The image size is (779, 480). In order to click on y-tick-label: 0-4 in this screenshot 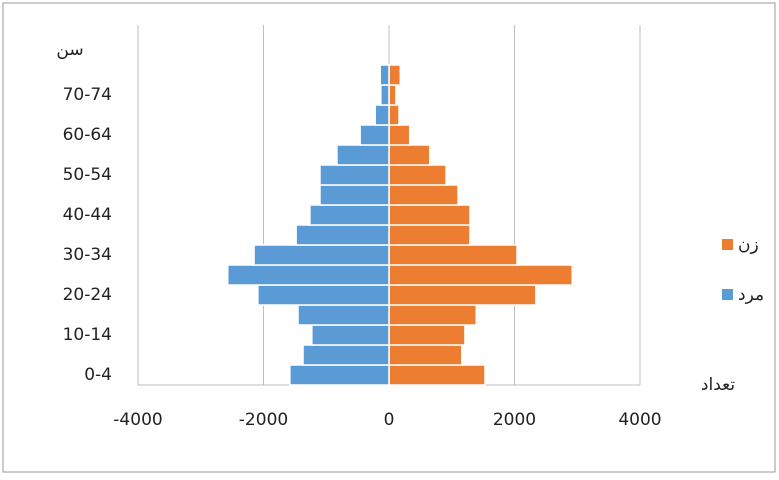, I will do `click(98, 375)`.